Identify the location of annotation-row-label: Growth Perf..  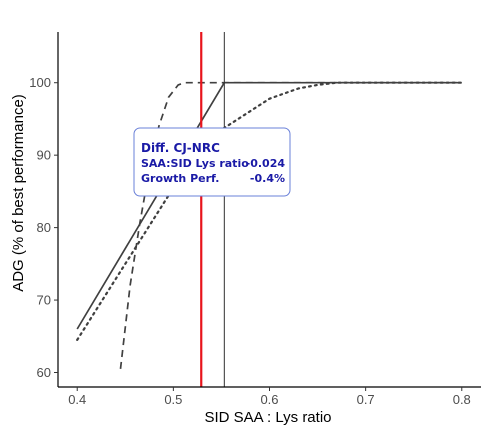
(180, 178).